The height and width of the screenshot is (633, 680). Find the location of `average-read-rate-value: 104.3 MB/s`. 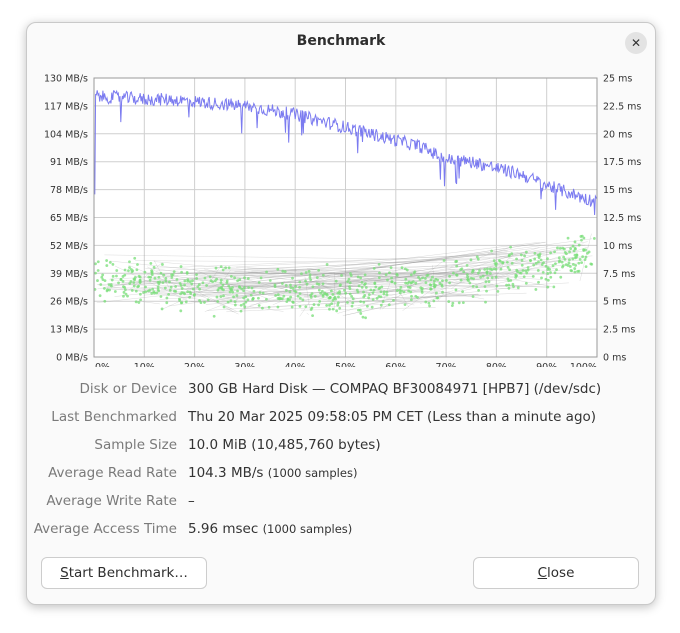

average-read-rate-value: 104.3 MB/s is located at coordinates (226, 473).